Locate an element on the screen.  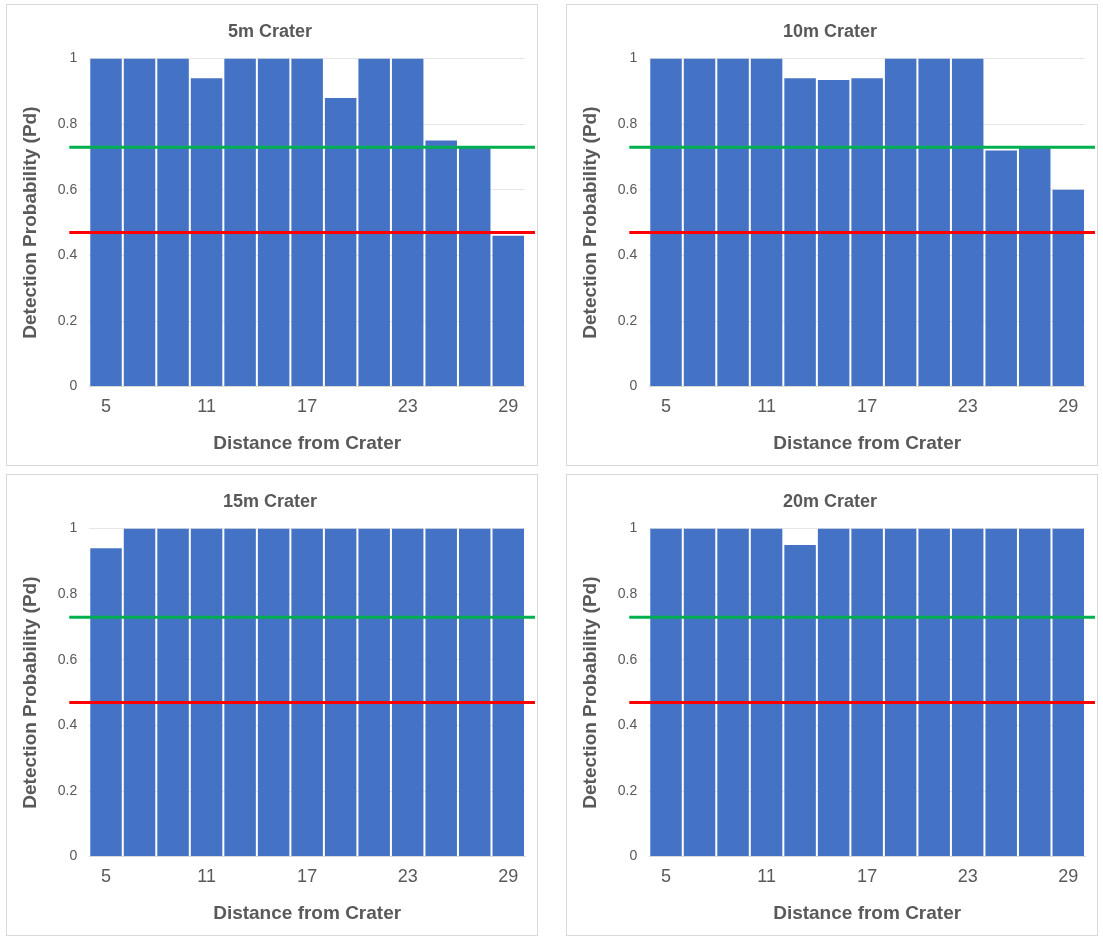
chart-title: 20m Crater is located at coordinates (830, 500).